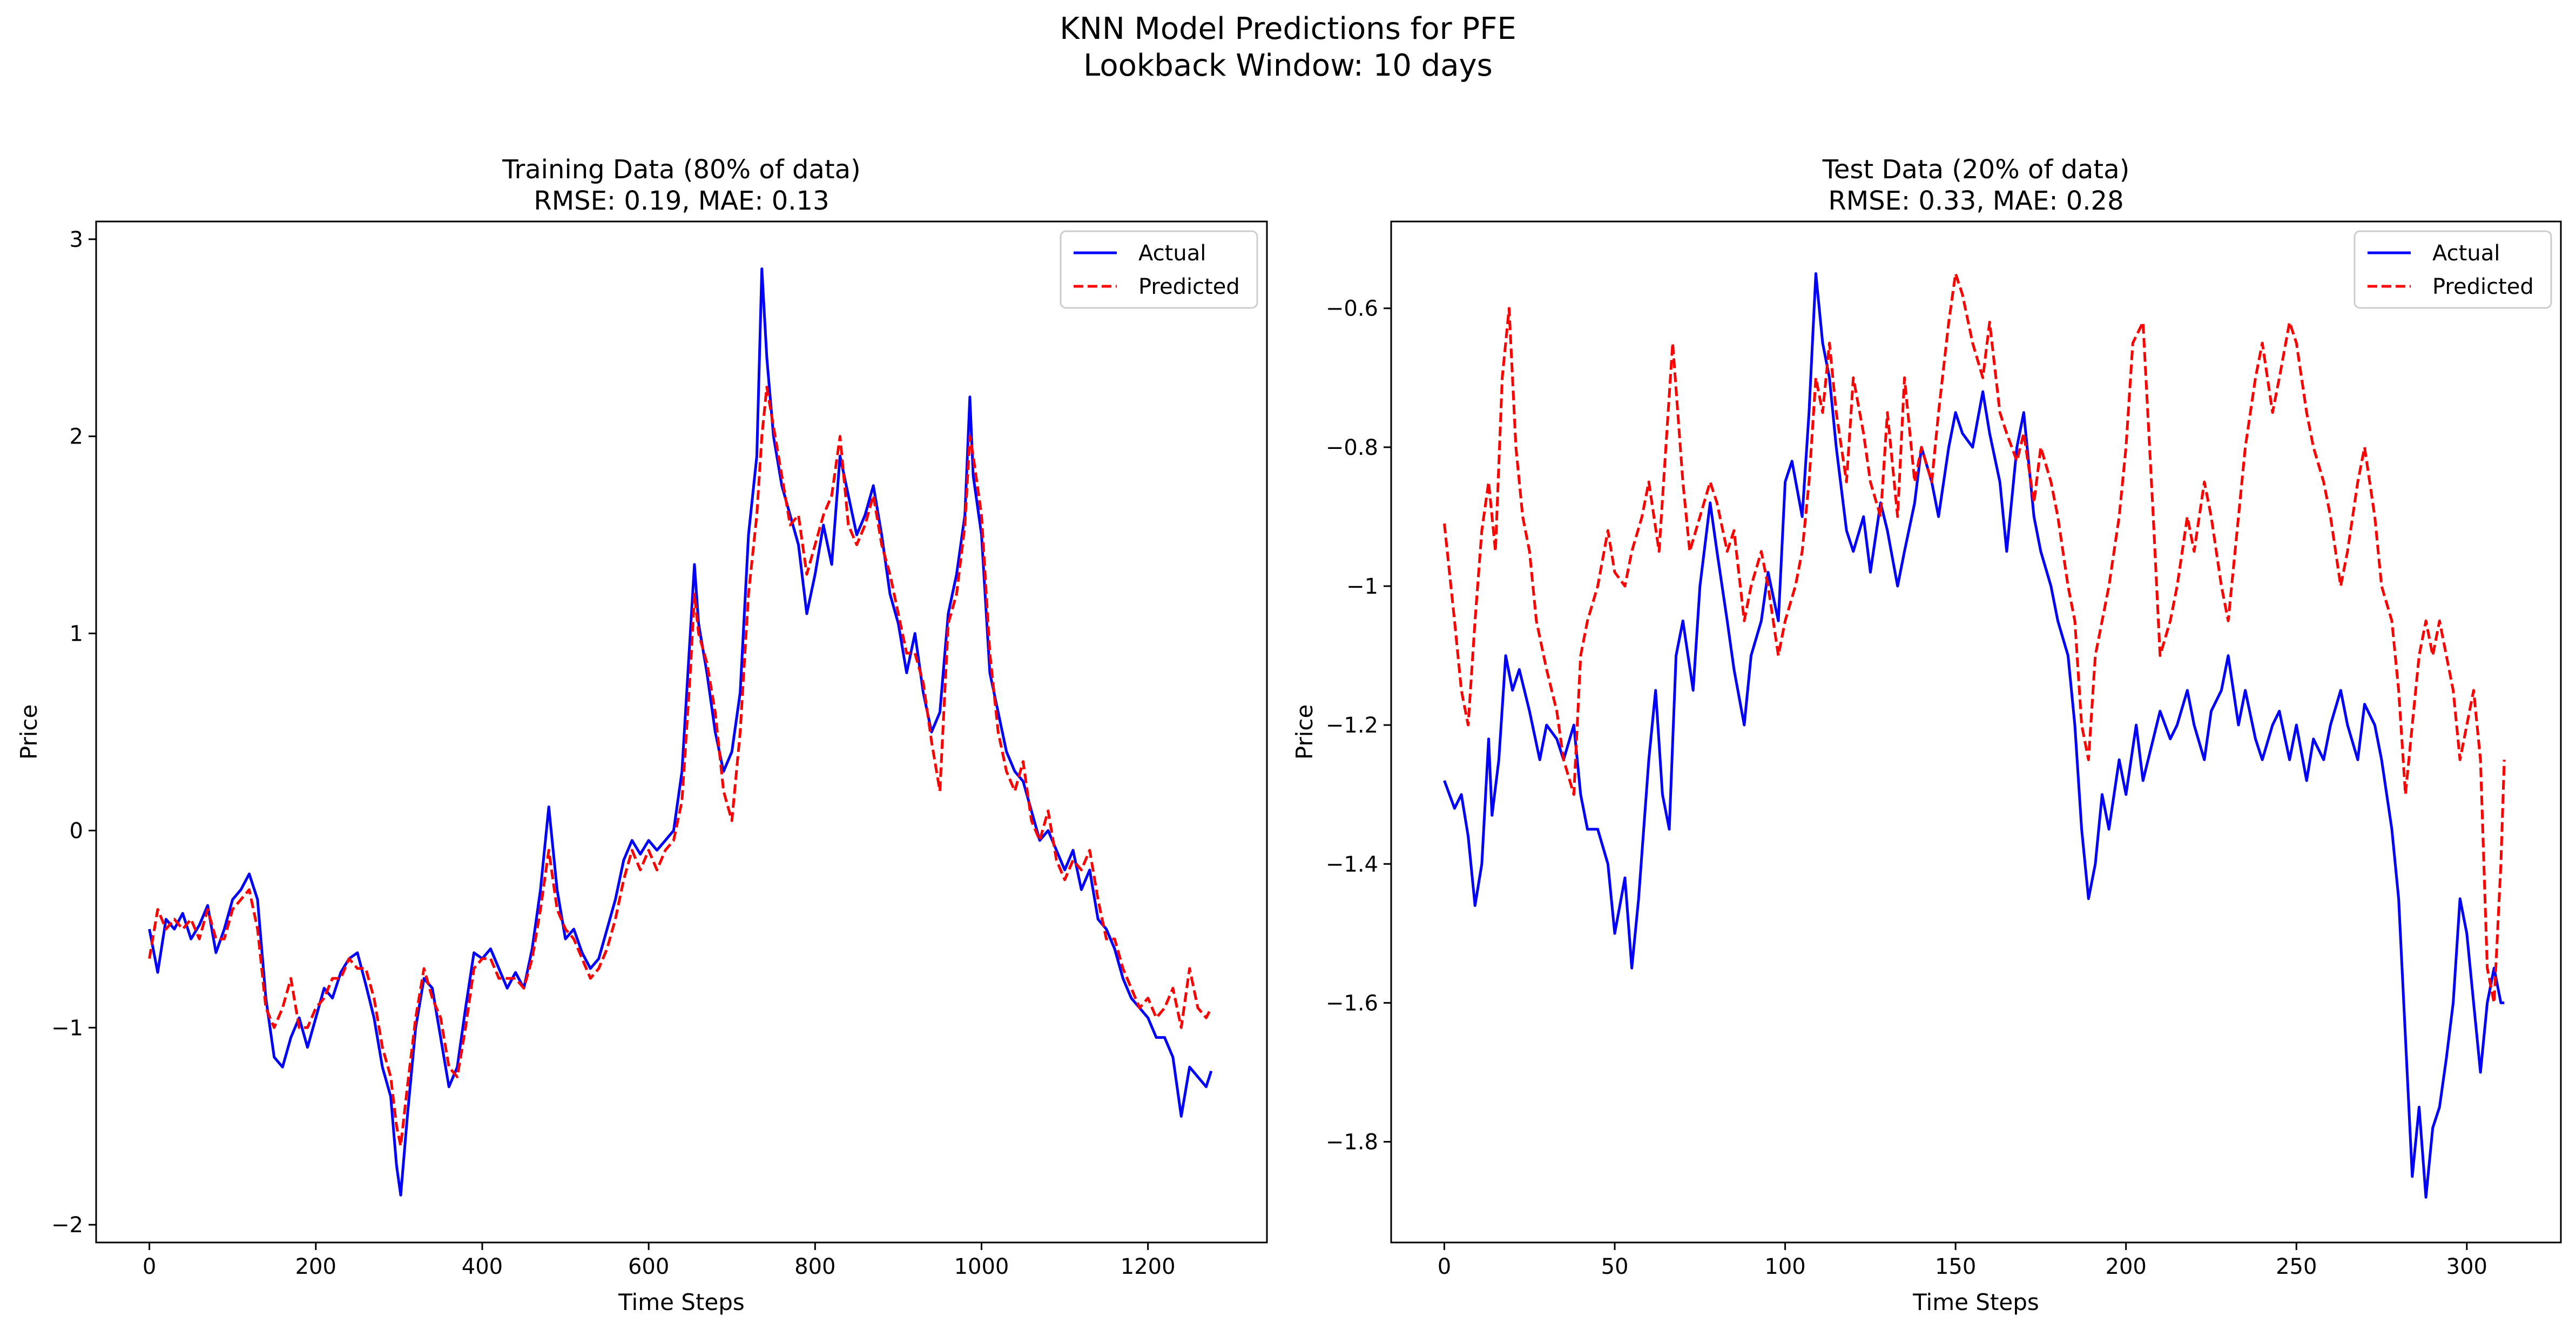  I want to click on test-y-tick-label: −0.8, so click(1352, 447).